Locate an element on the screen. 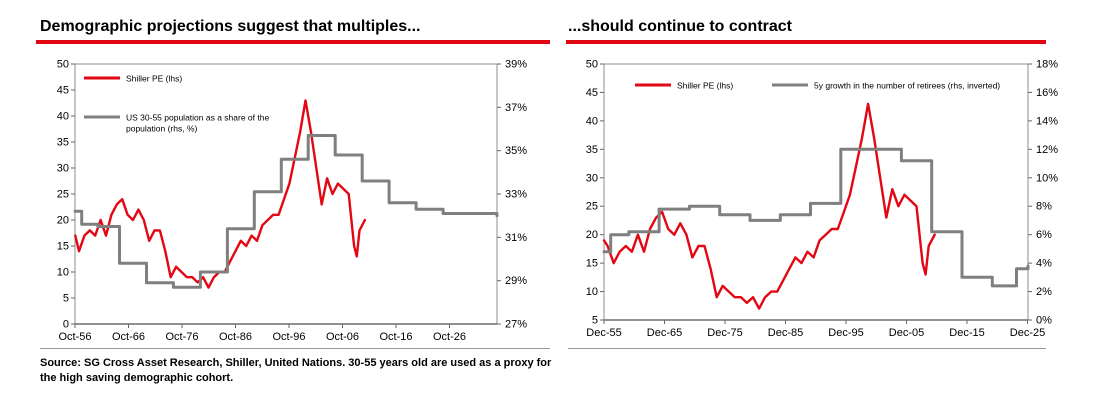  x-tick-label: Dec-85 is located at coordinates (785, 333).